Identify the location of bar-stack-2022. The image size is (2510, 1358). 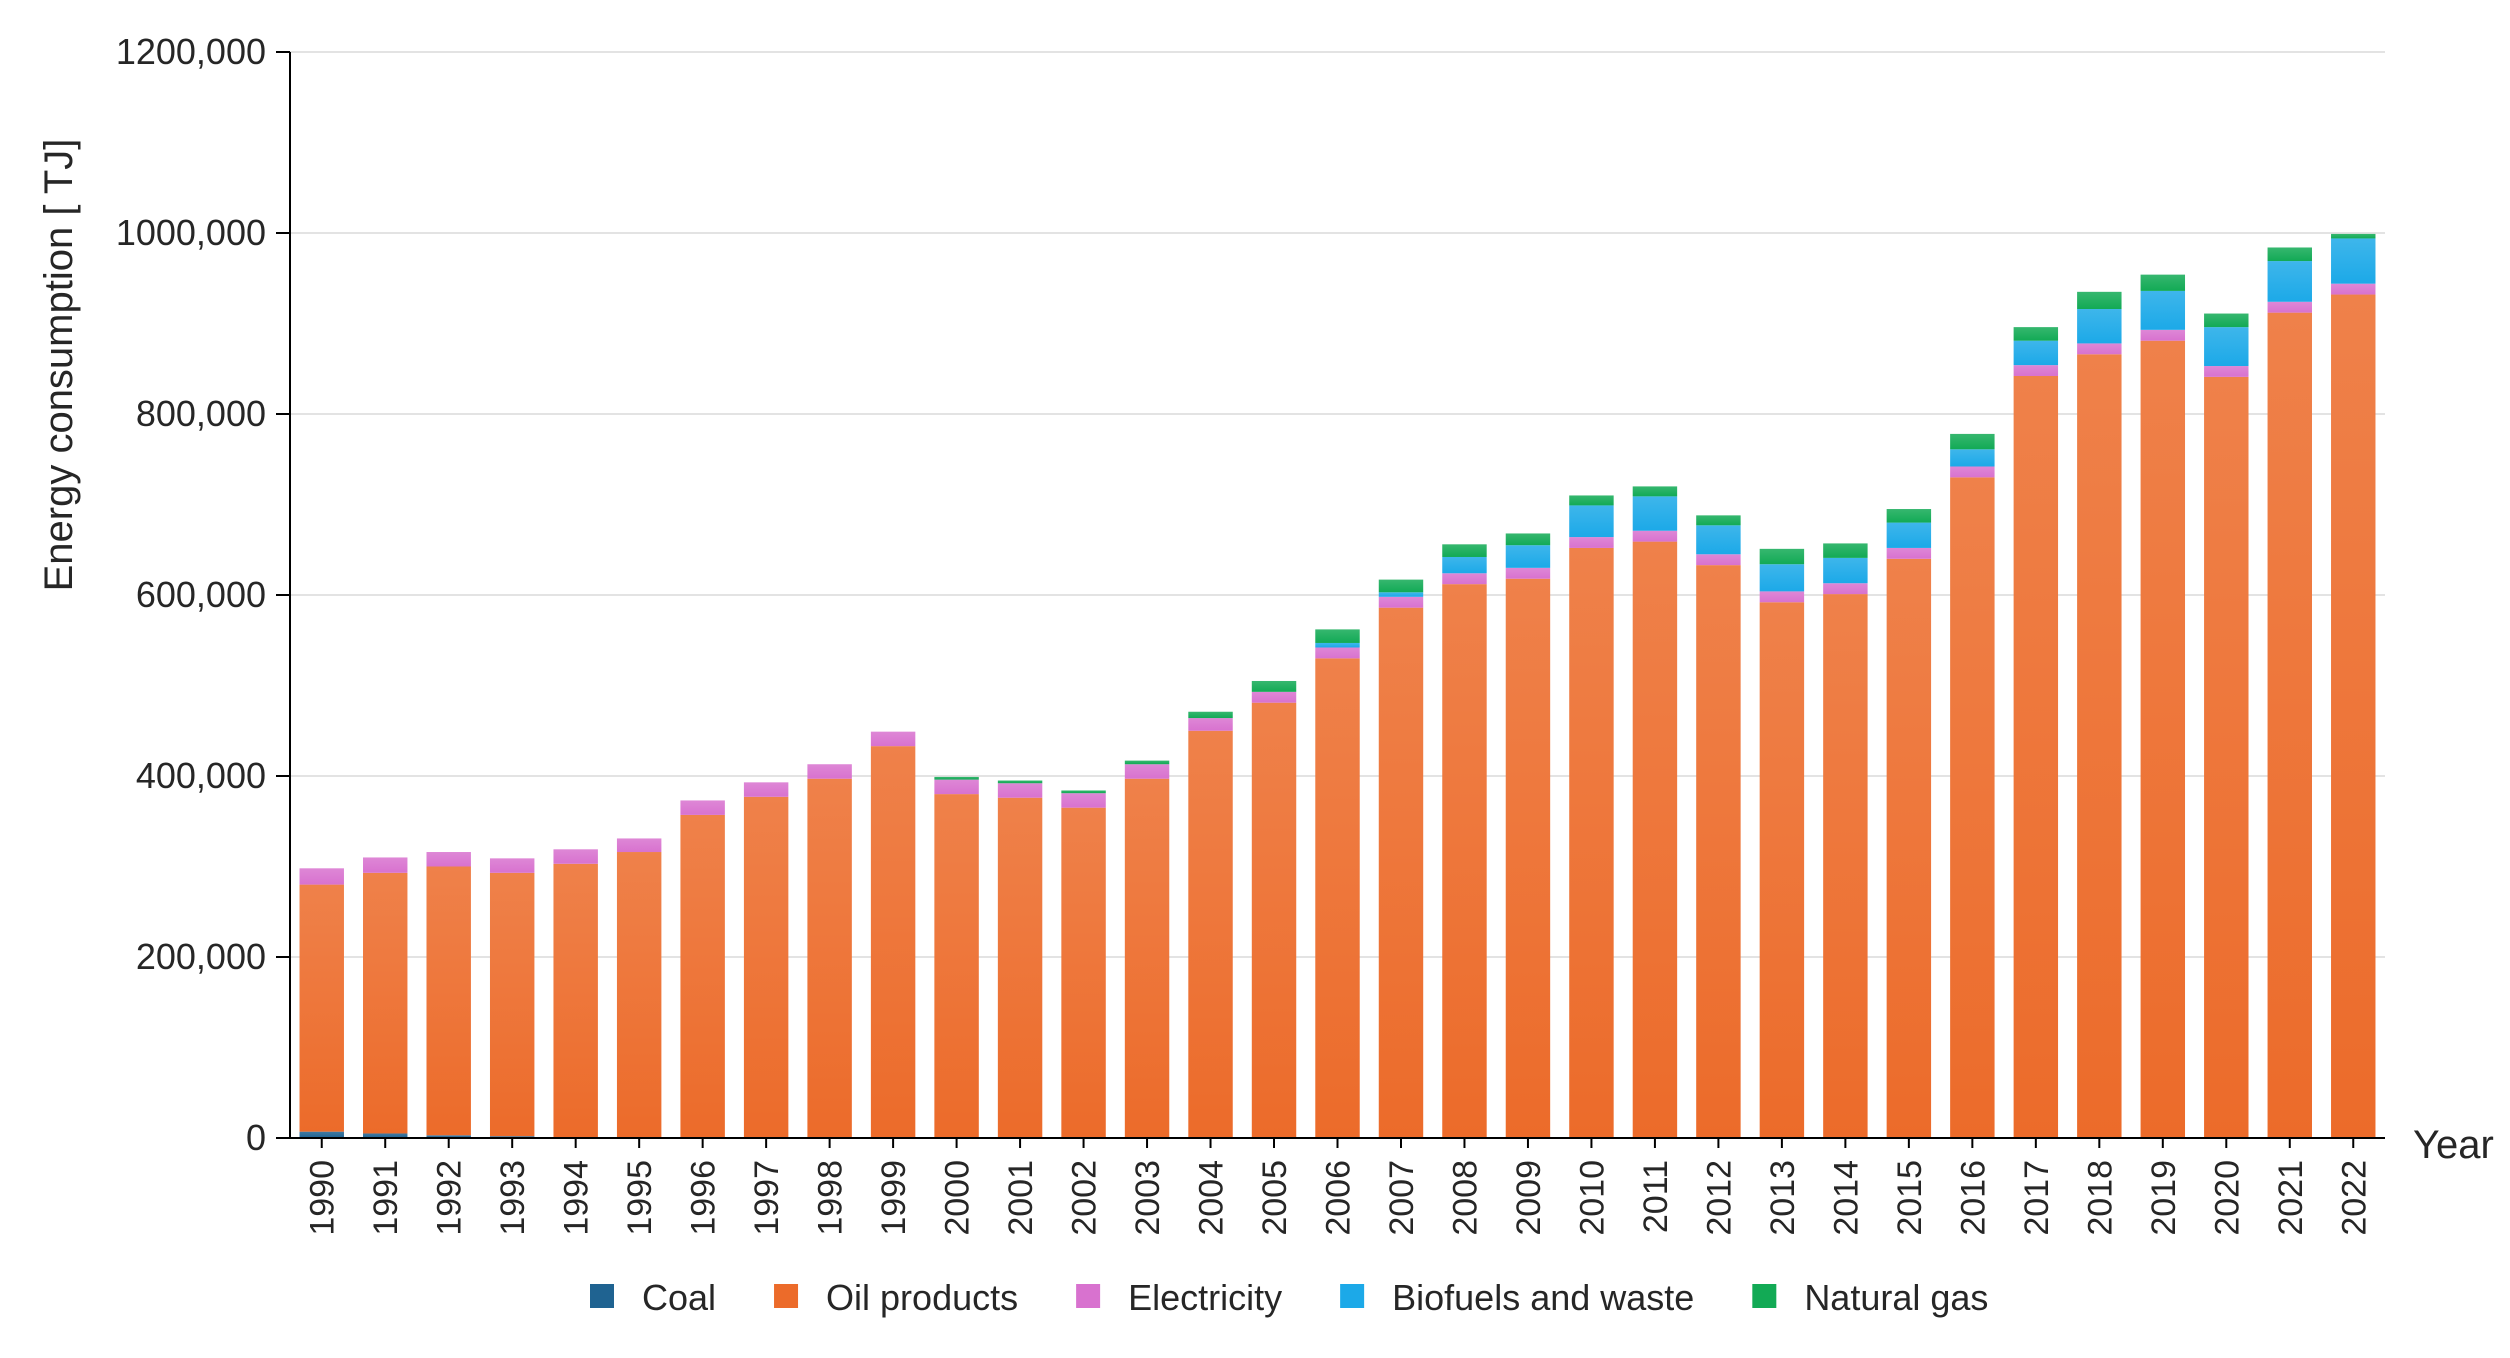
(2353, 685).